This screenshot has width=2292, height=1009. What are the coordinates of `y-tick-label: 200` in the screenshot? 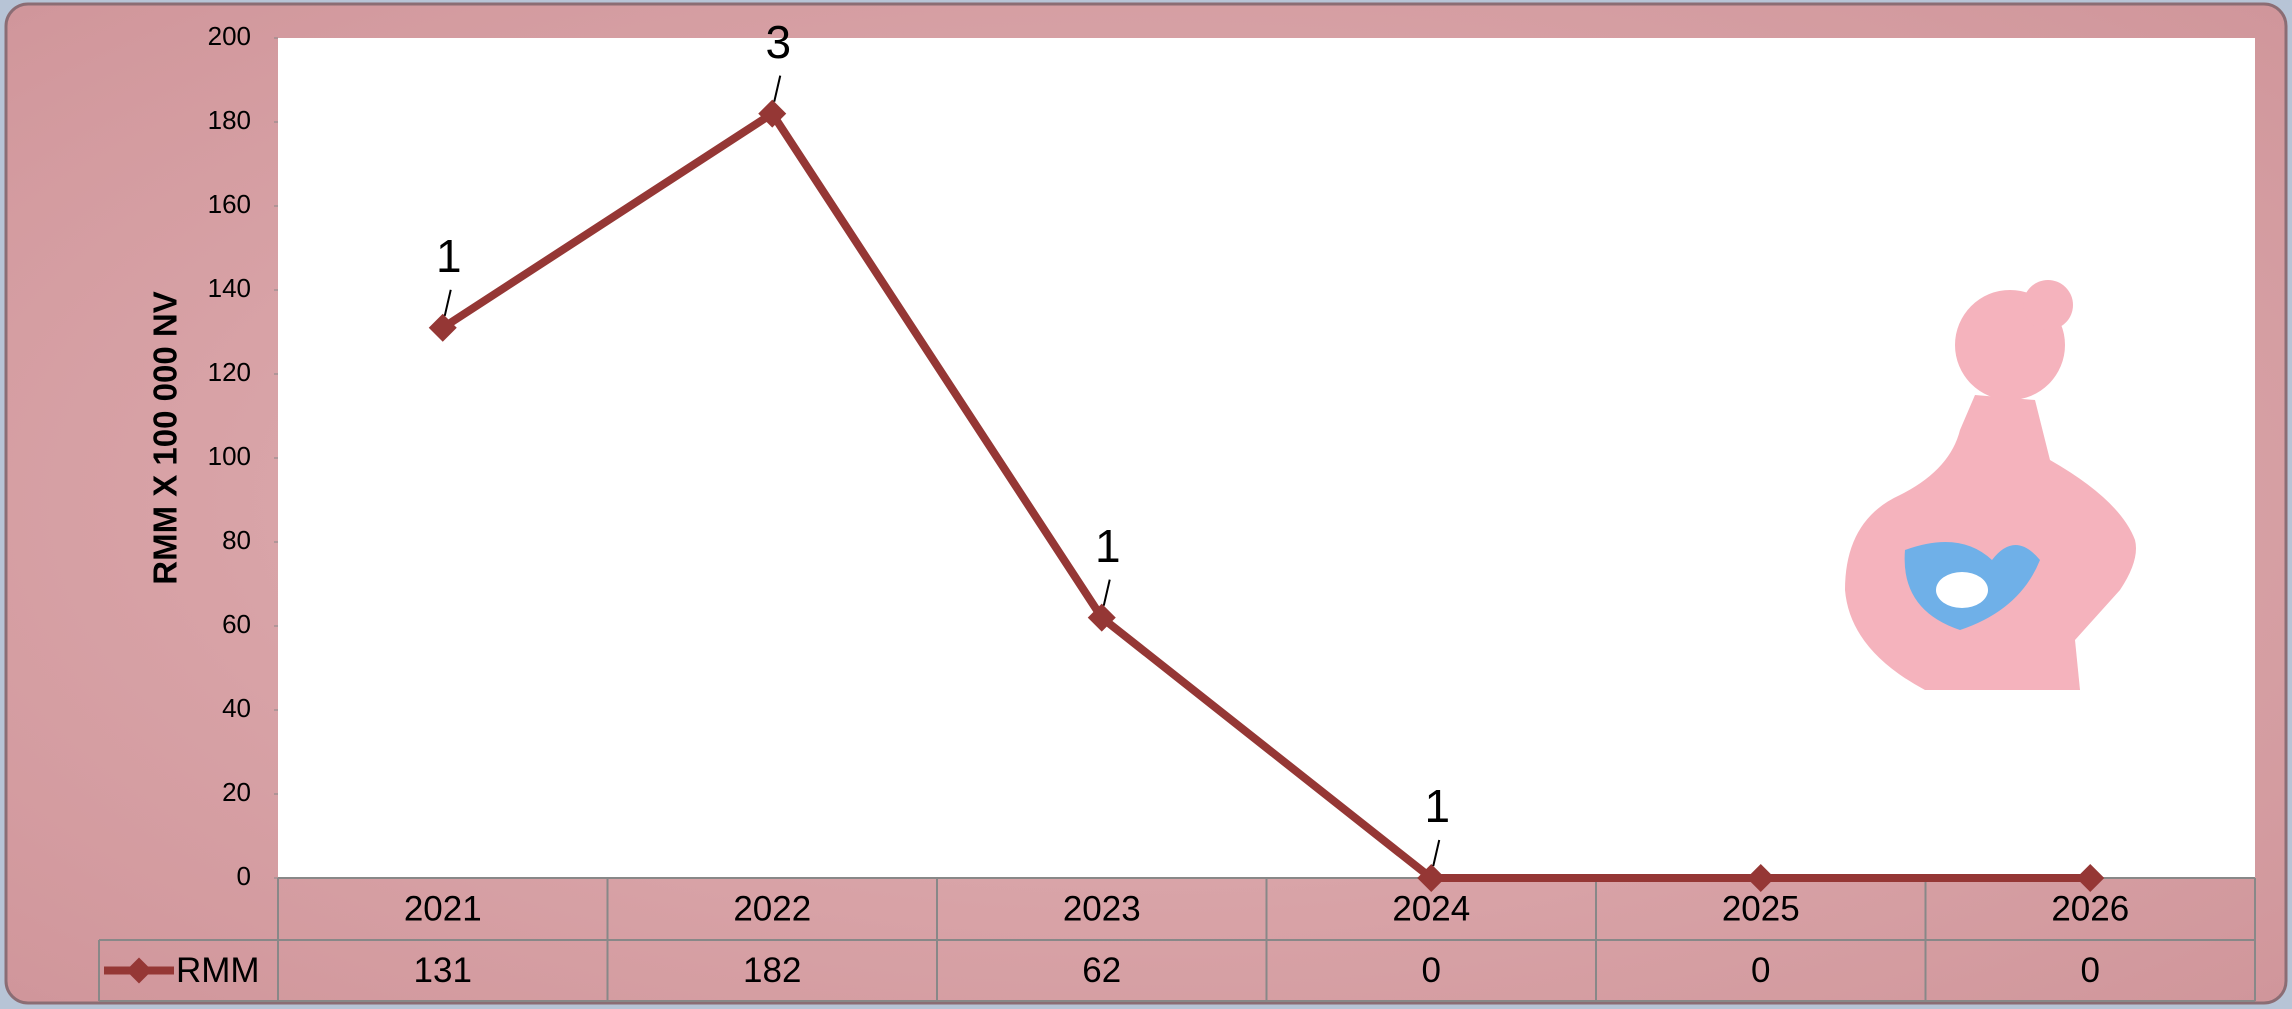 It's located at (229, 36).